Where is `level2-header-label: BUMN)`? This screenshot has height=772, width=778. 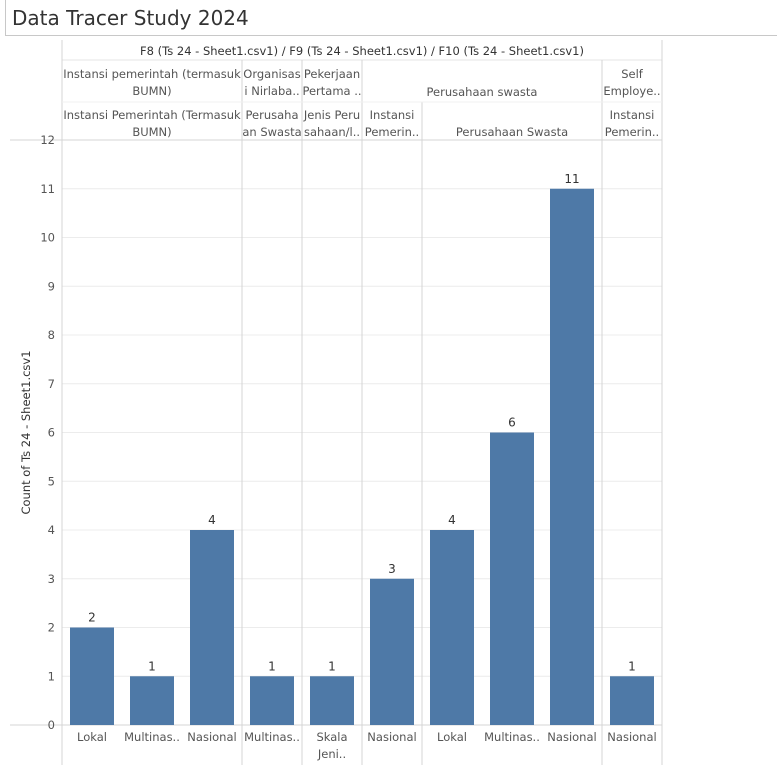
level2-header-label: BUMN) is located at coordinates (151, 132).